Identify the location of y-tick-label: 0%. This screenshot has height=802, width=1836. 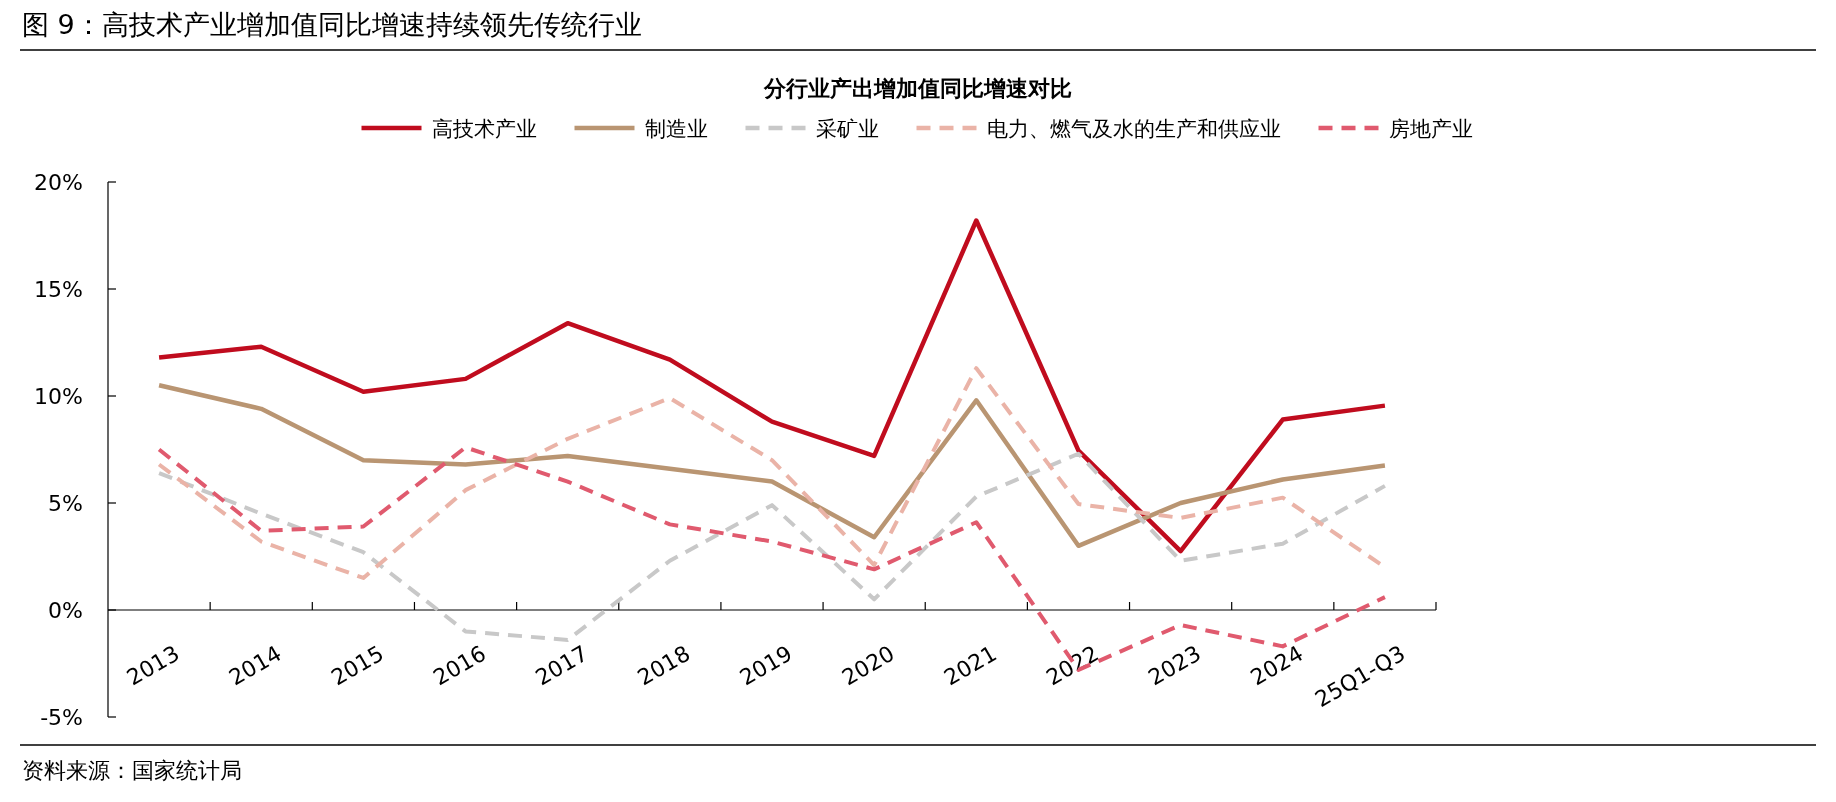
(65, 610).